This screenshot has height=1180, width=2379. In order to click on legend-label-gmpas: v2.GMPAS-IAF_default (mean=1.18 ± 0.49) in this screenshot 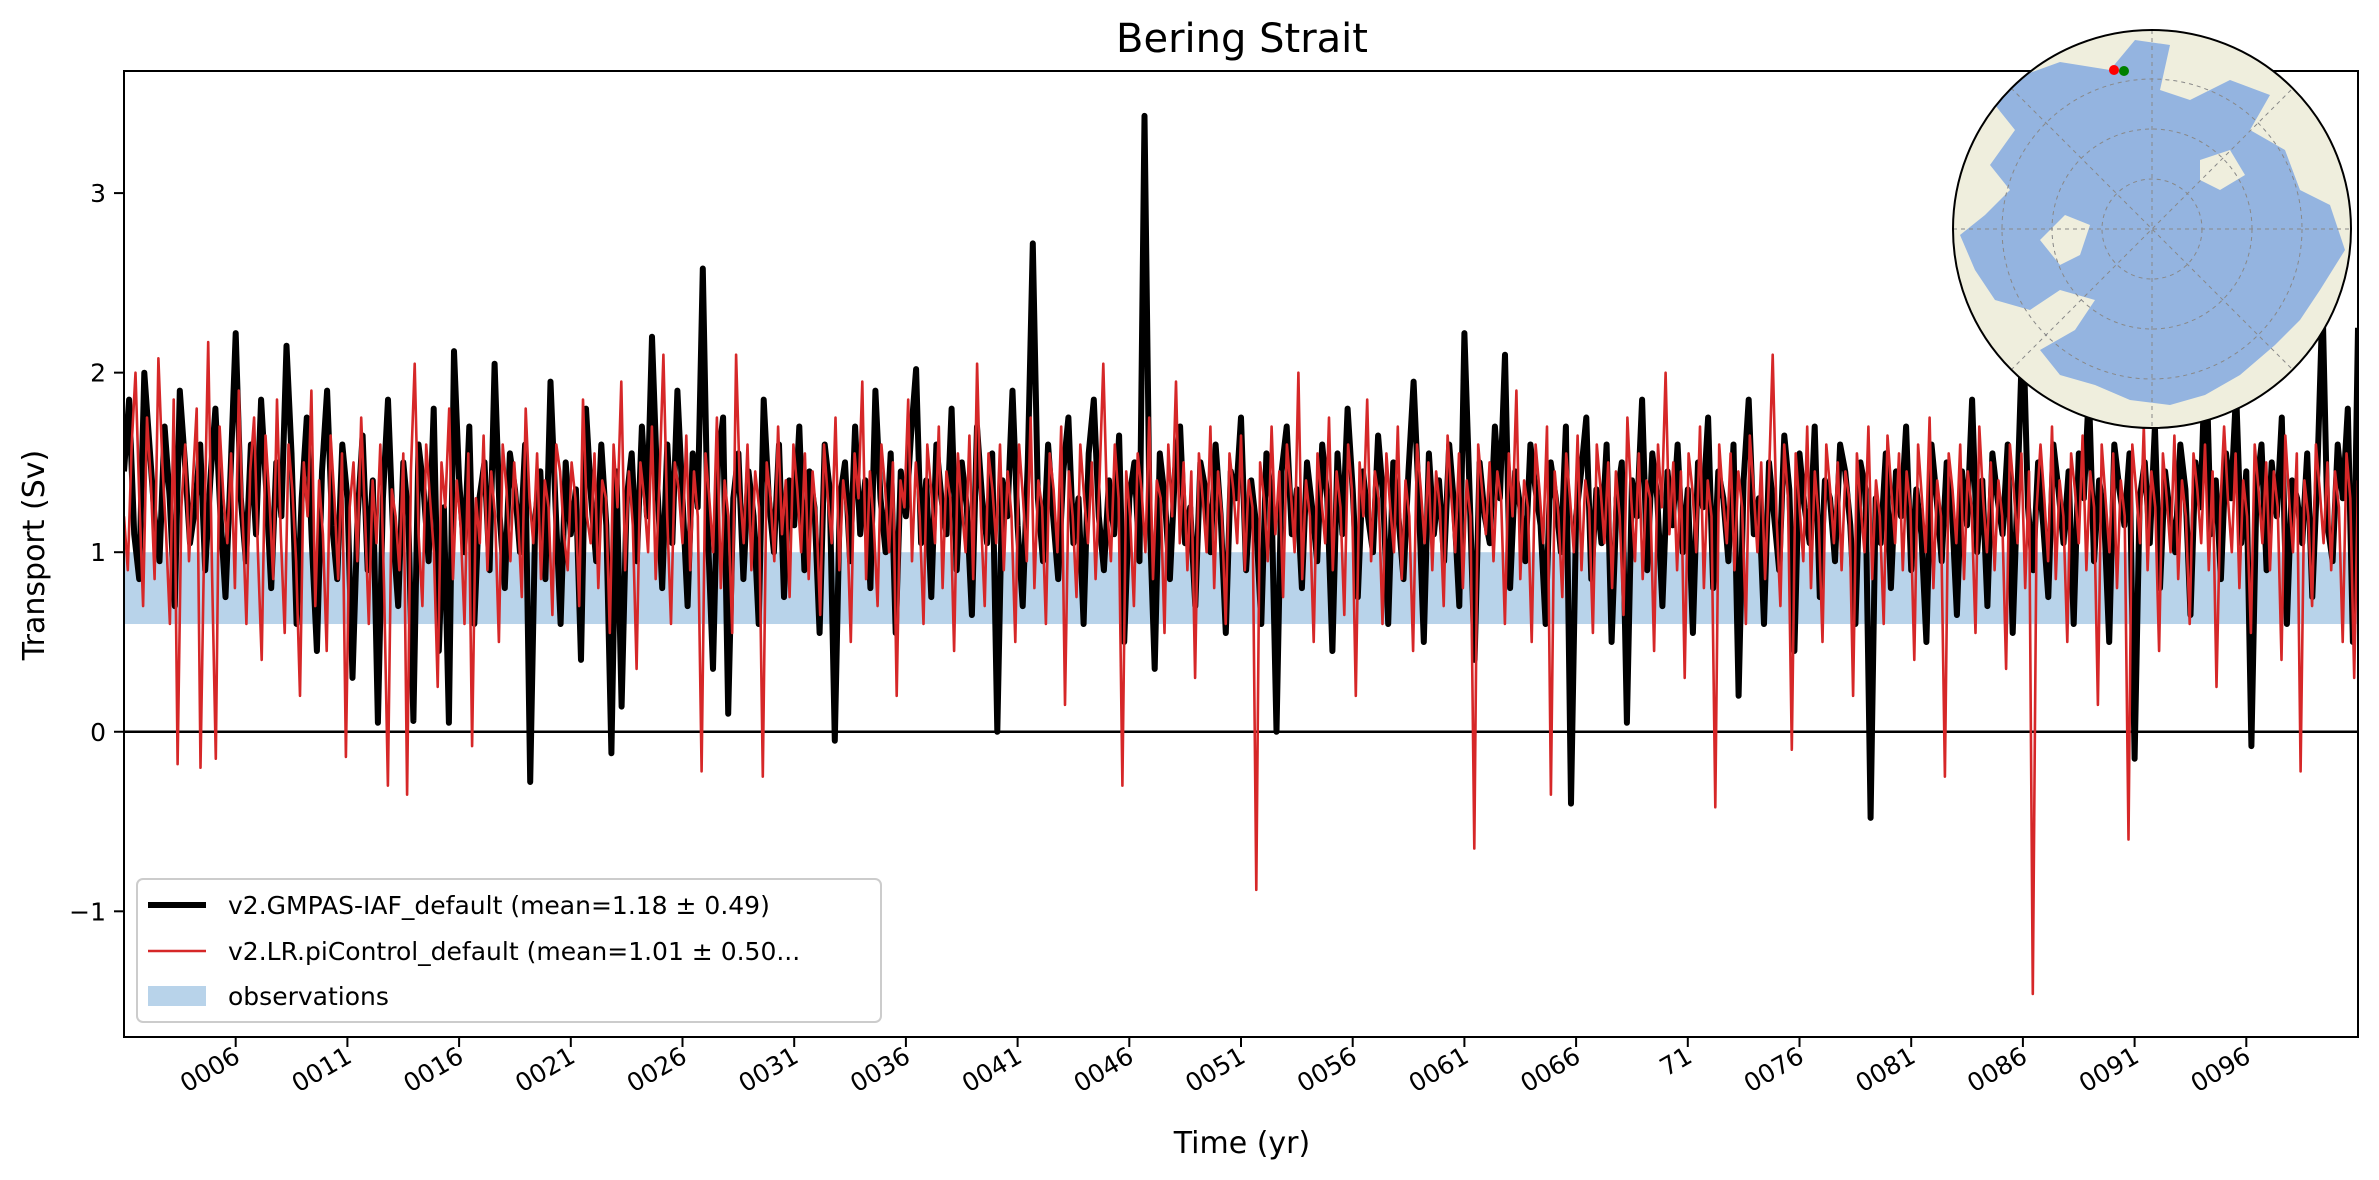, I will do `click(499, 905)`.